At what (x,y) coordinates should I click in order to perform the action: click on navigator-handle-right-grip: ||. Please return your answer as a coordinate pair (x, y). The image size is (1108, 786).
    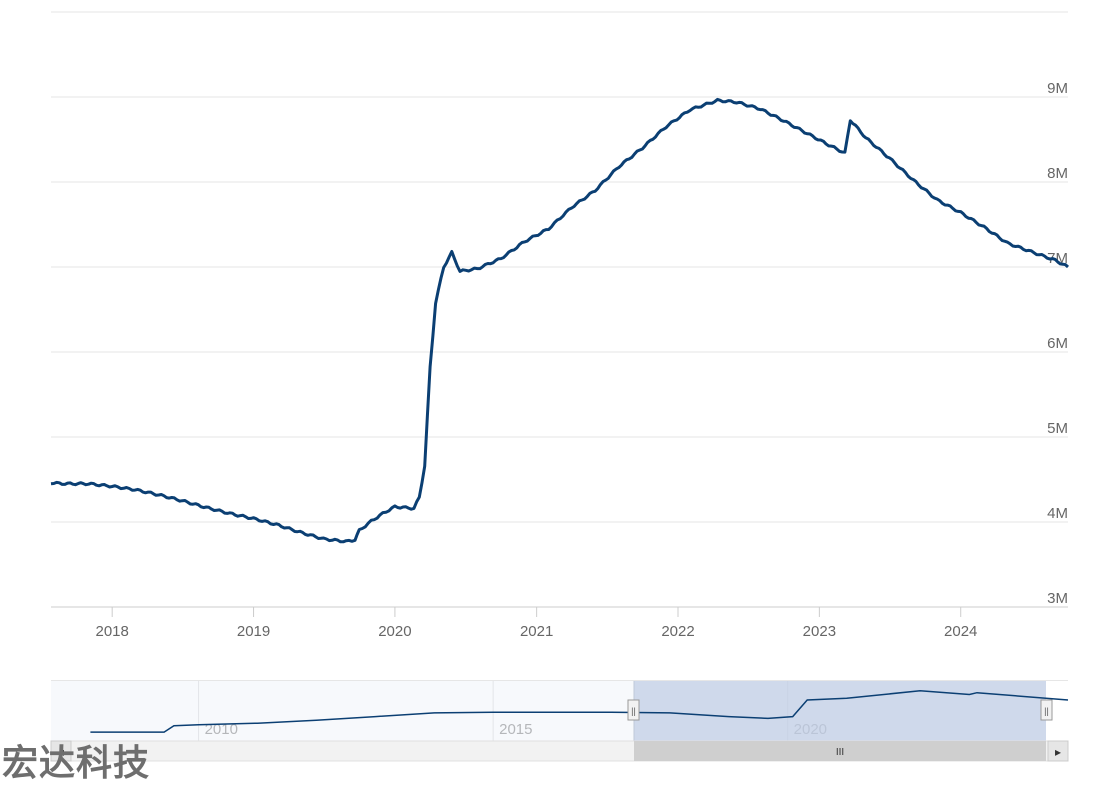
    Looking at the image, I should click on (1046, 711).